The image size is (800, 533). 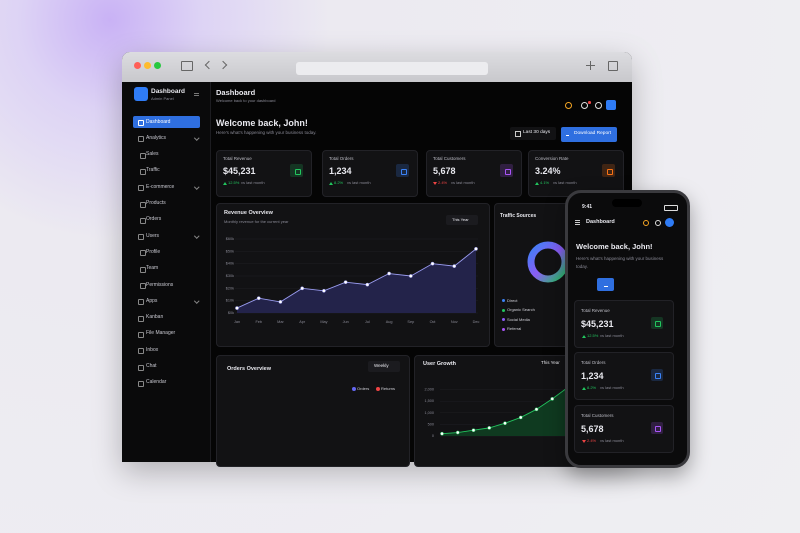 I want to click on nav-item: Analytics, so click(x=156, y=137).